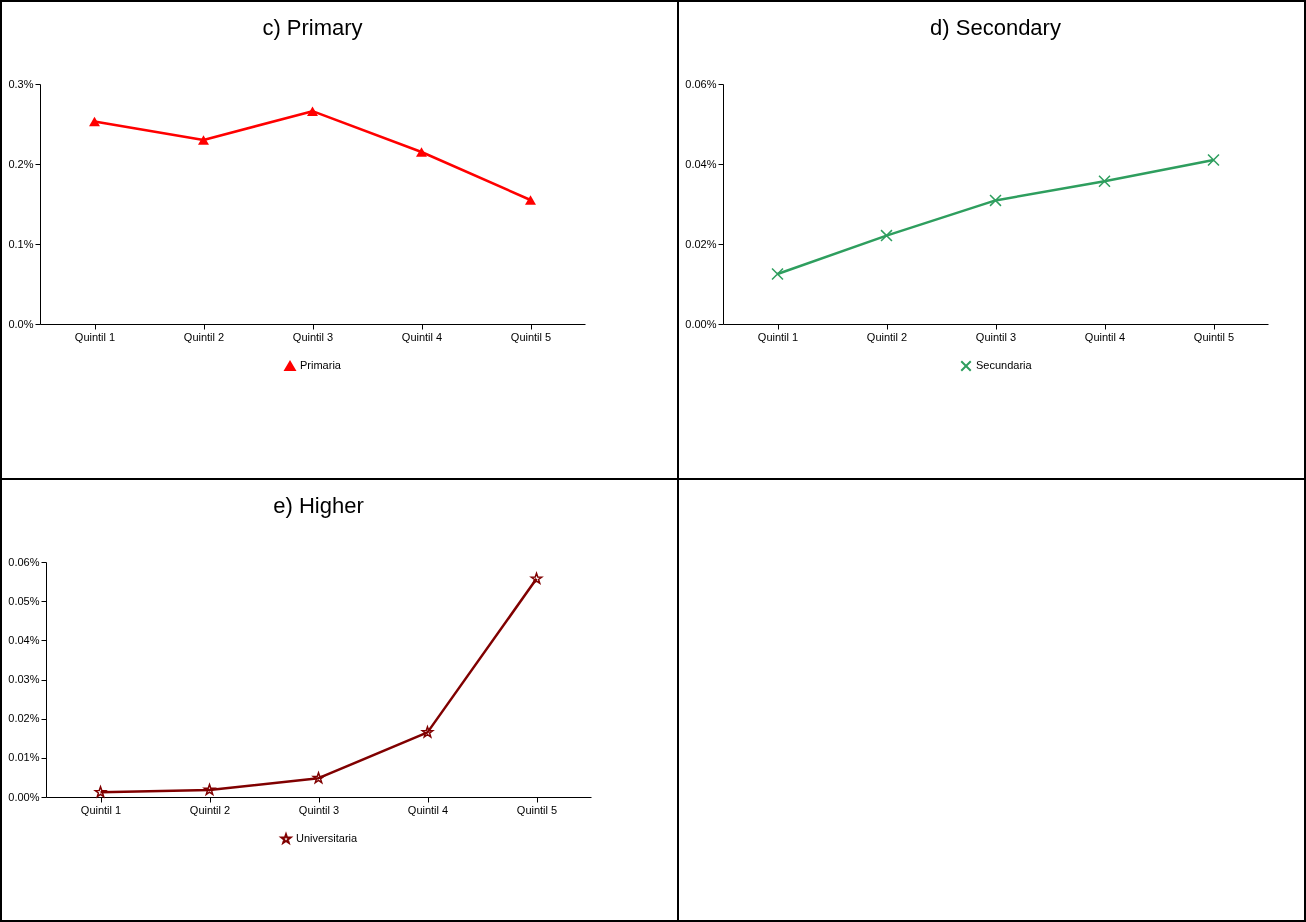 This screenshot has height=922, width=1306. What do you see at coordinates (321, 365) in the screenshot?
I see `legend-label: Primaria` at bounding box center [321, 365].